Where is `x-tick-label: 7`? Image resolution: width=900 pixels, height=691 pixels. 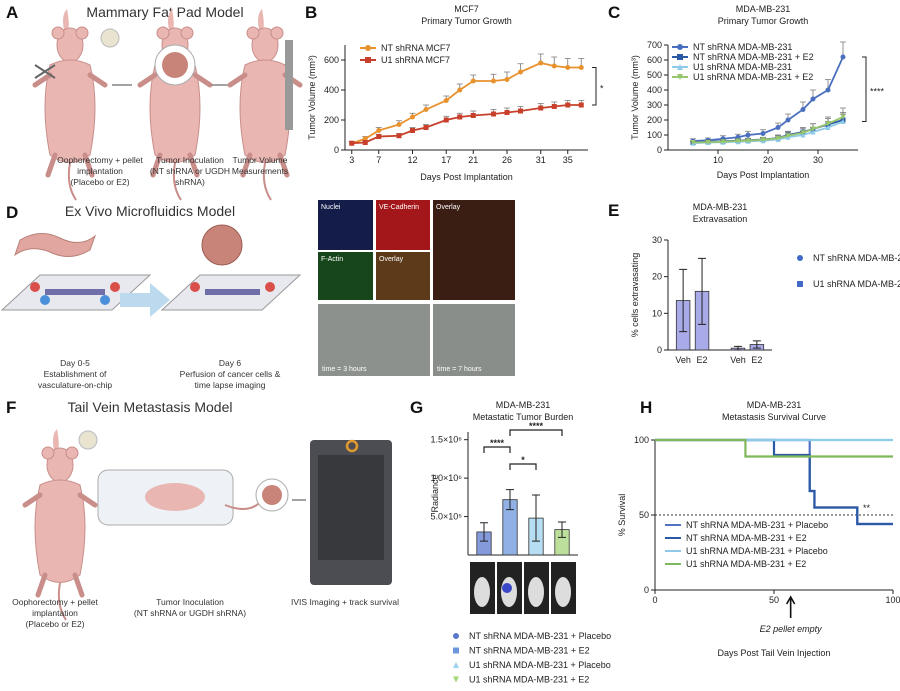 x-tick-label: 7 is located at coordinates (378, 160).